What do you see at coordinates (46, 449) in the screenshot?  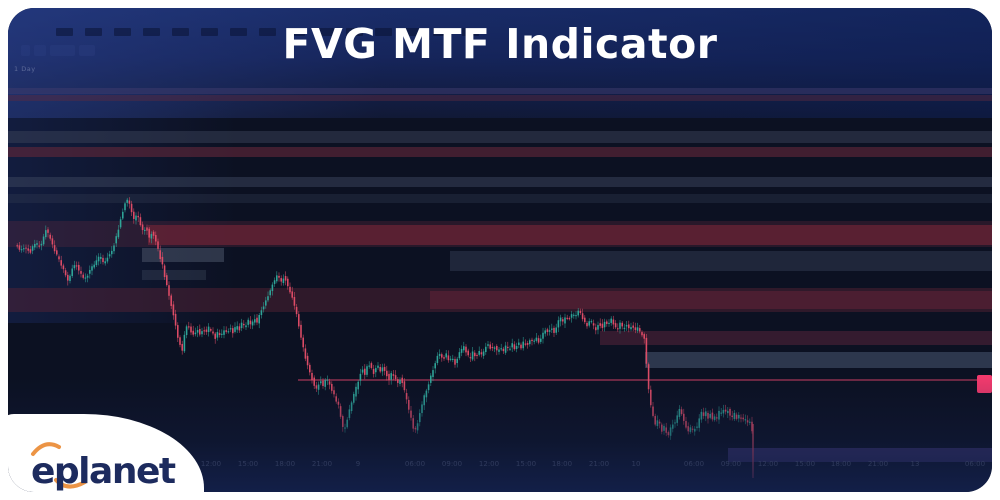 I see `logo-arc-top-icon` at bounding box center [46, 449].